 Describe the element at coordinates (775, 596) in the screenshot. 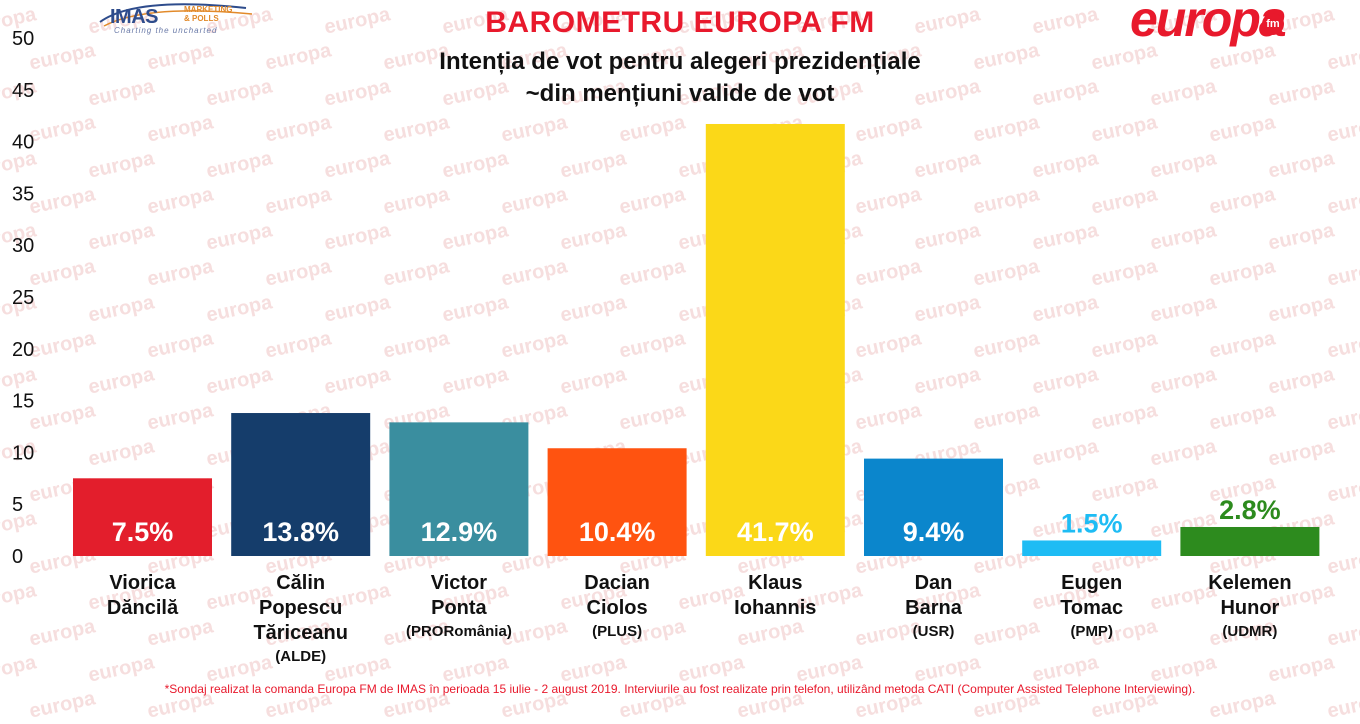

I see `category-label: Klaus Iohannis` at that location.